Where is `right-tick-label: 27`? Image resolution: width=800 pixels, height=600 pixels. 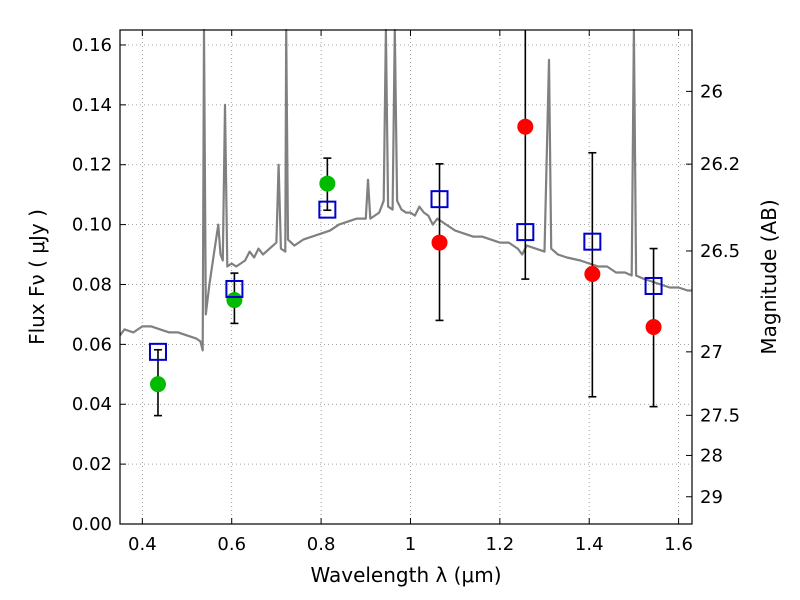 right-tick-label: 27 is located at coordinates (711, 352).